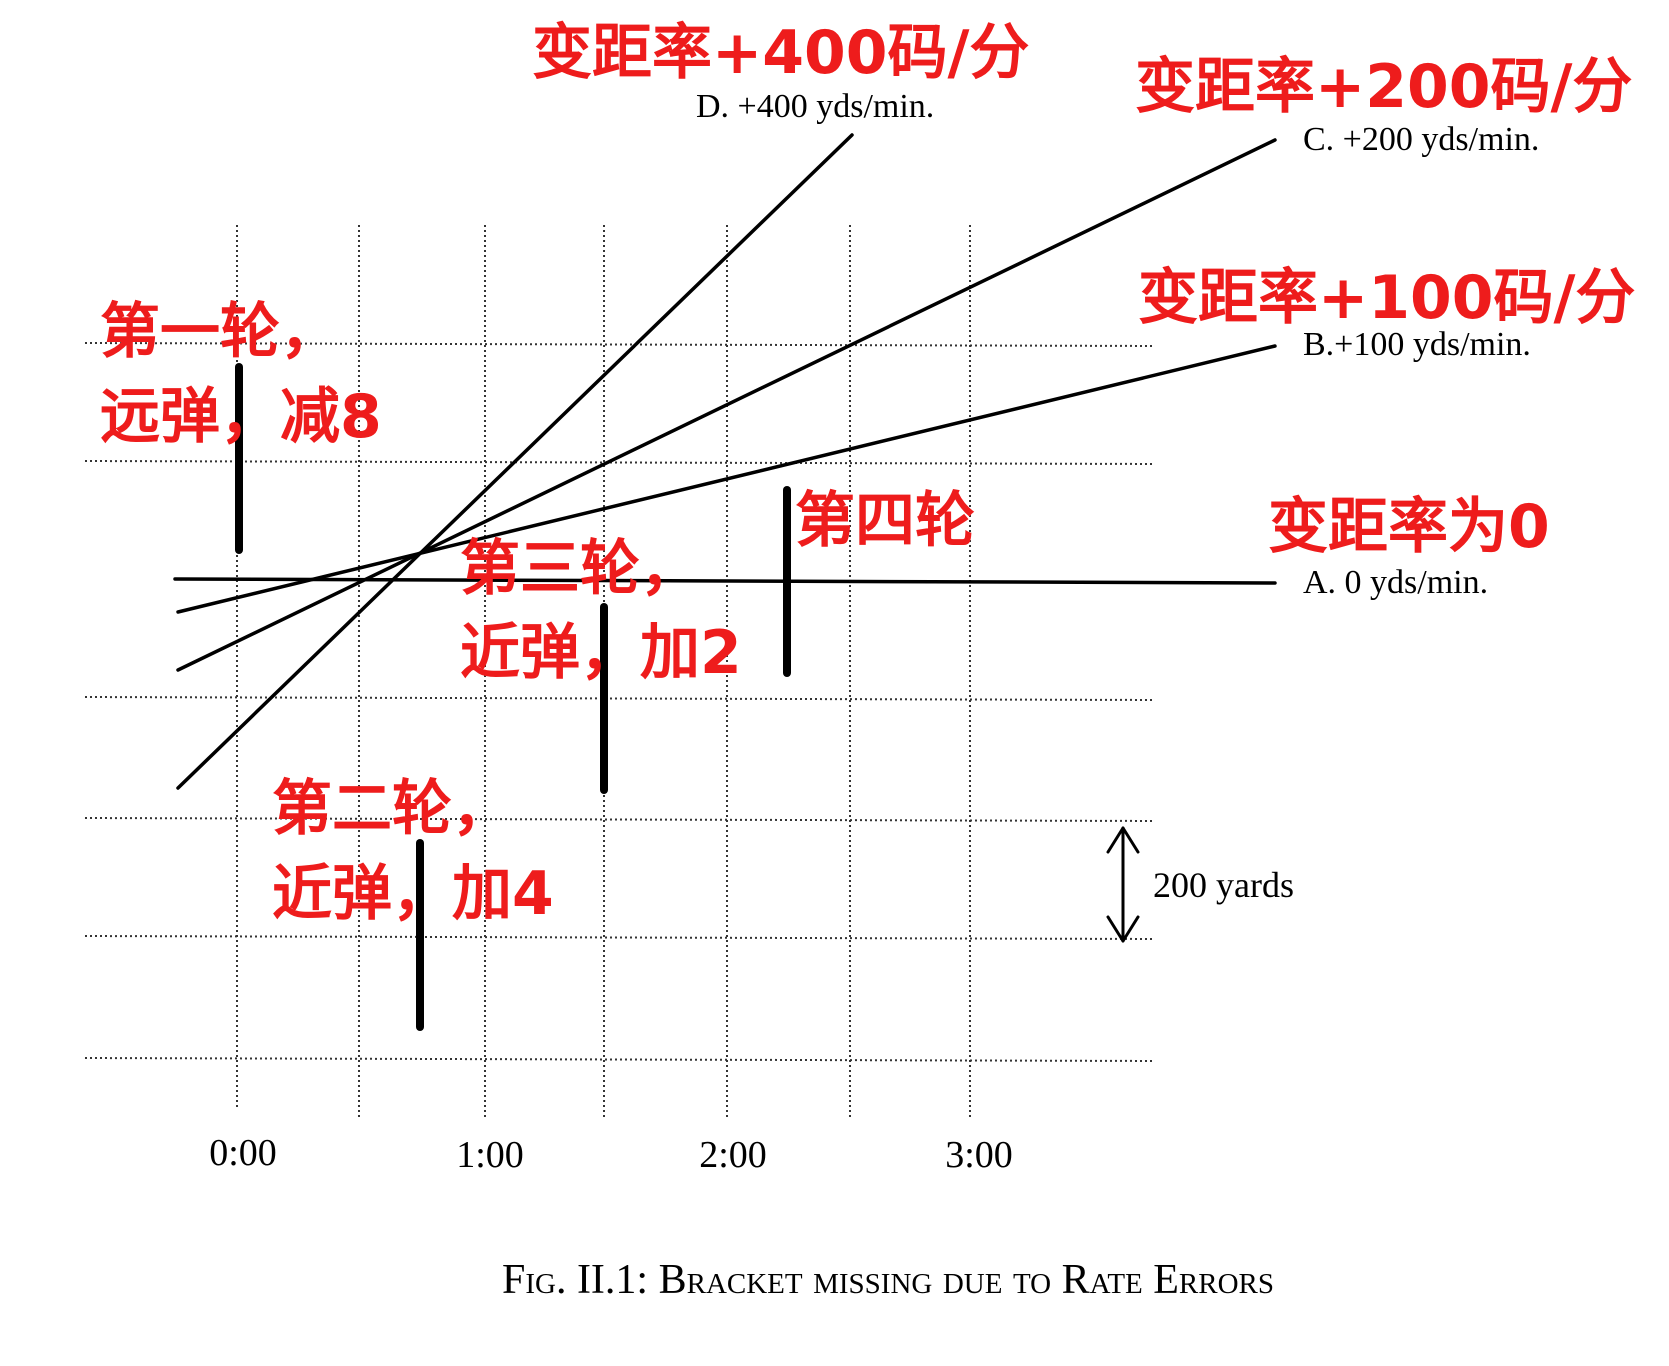 The width and height of the screenshot is (1669, 1366). Describe the element at coordinates (815, 106) in the screenshot. I see `line-d-label: D. +400 yds/min.` at that location.